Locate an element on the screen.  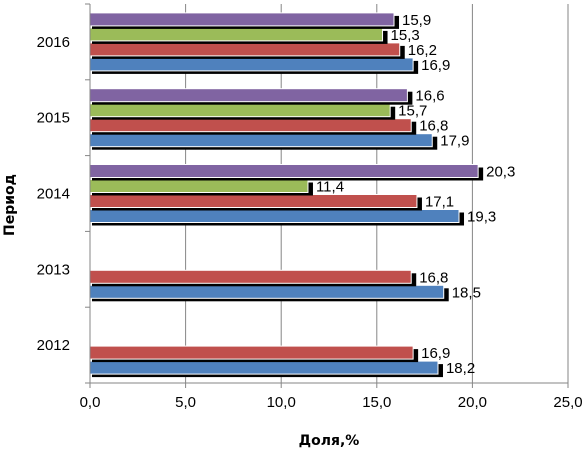
bar-2016-s1 is located at coordinates (251, 64).